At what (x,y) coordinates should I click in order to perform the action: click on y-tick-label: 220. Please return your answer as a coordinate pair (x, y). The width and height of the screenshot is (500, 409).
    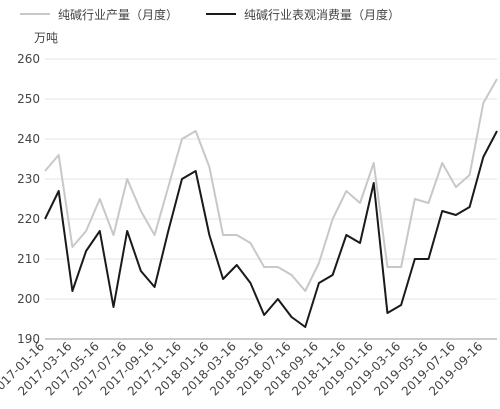
    Looking at the image, I should click on (28, 219).